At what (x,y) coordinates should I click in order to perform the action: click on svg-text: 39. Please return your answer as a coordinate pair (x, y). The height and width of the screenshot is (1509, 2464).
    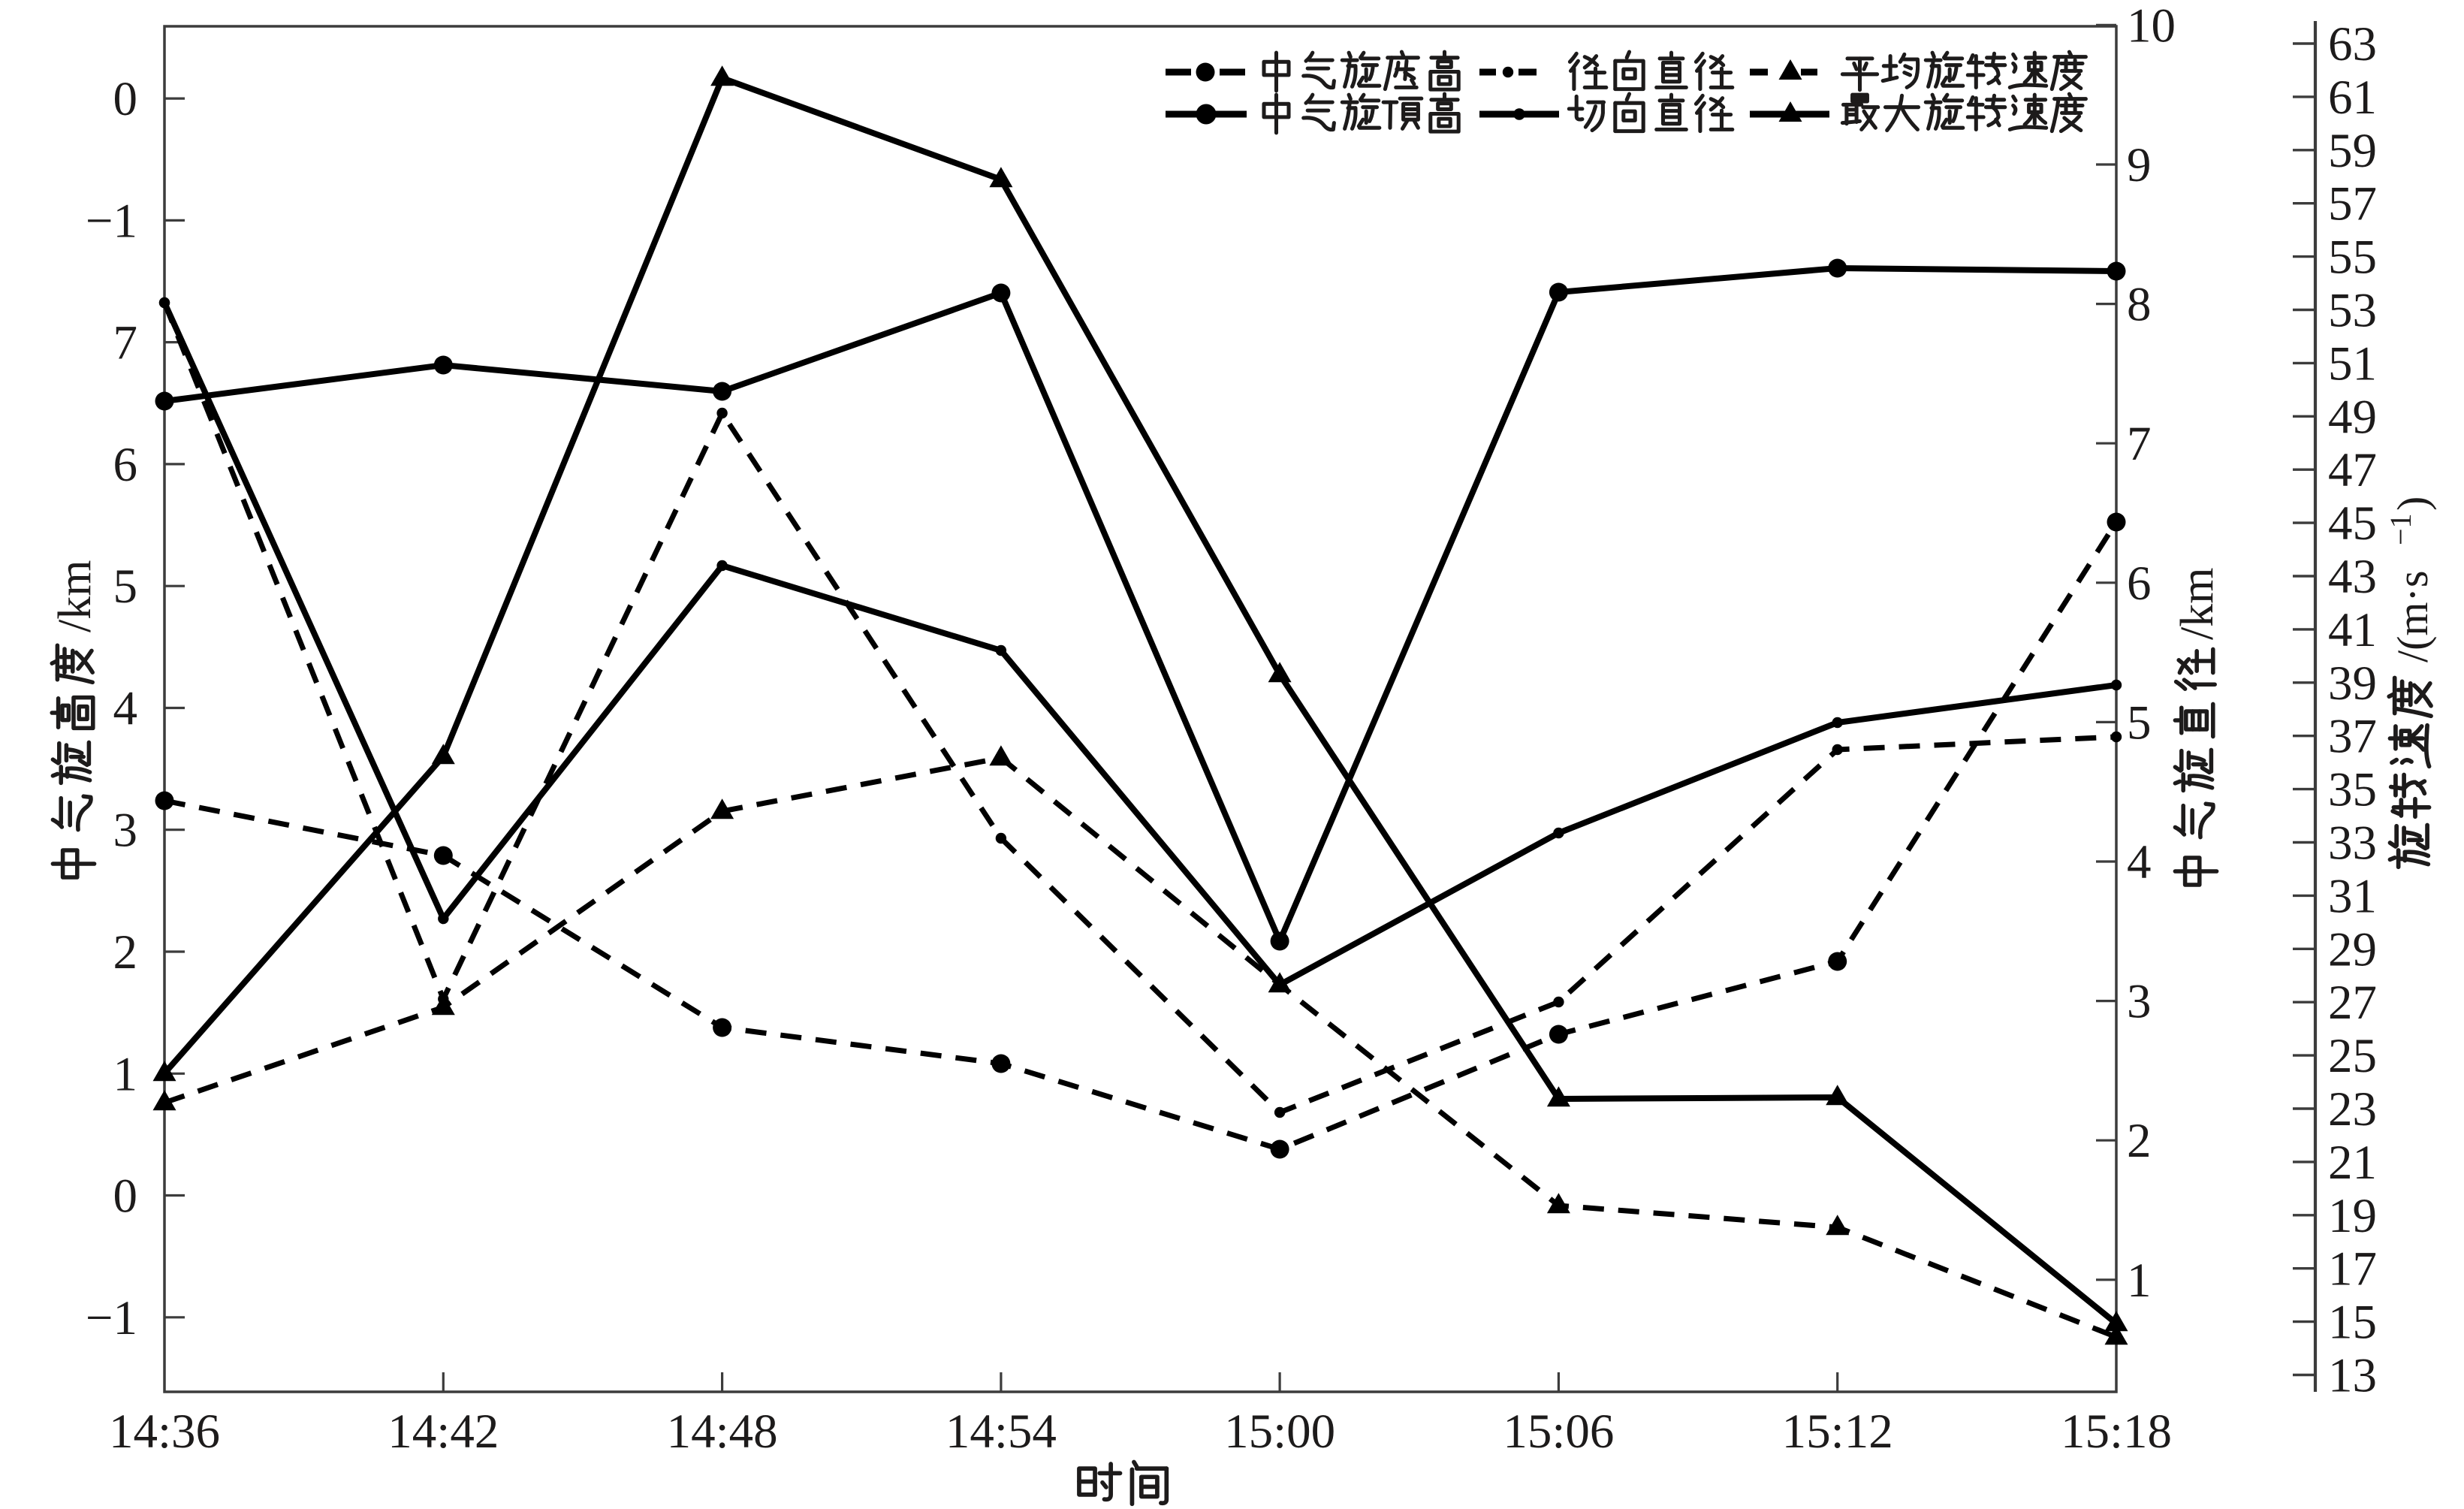
    Looking at the image, I should click on (2352, 683).